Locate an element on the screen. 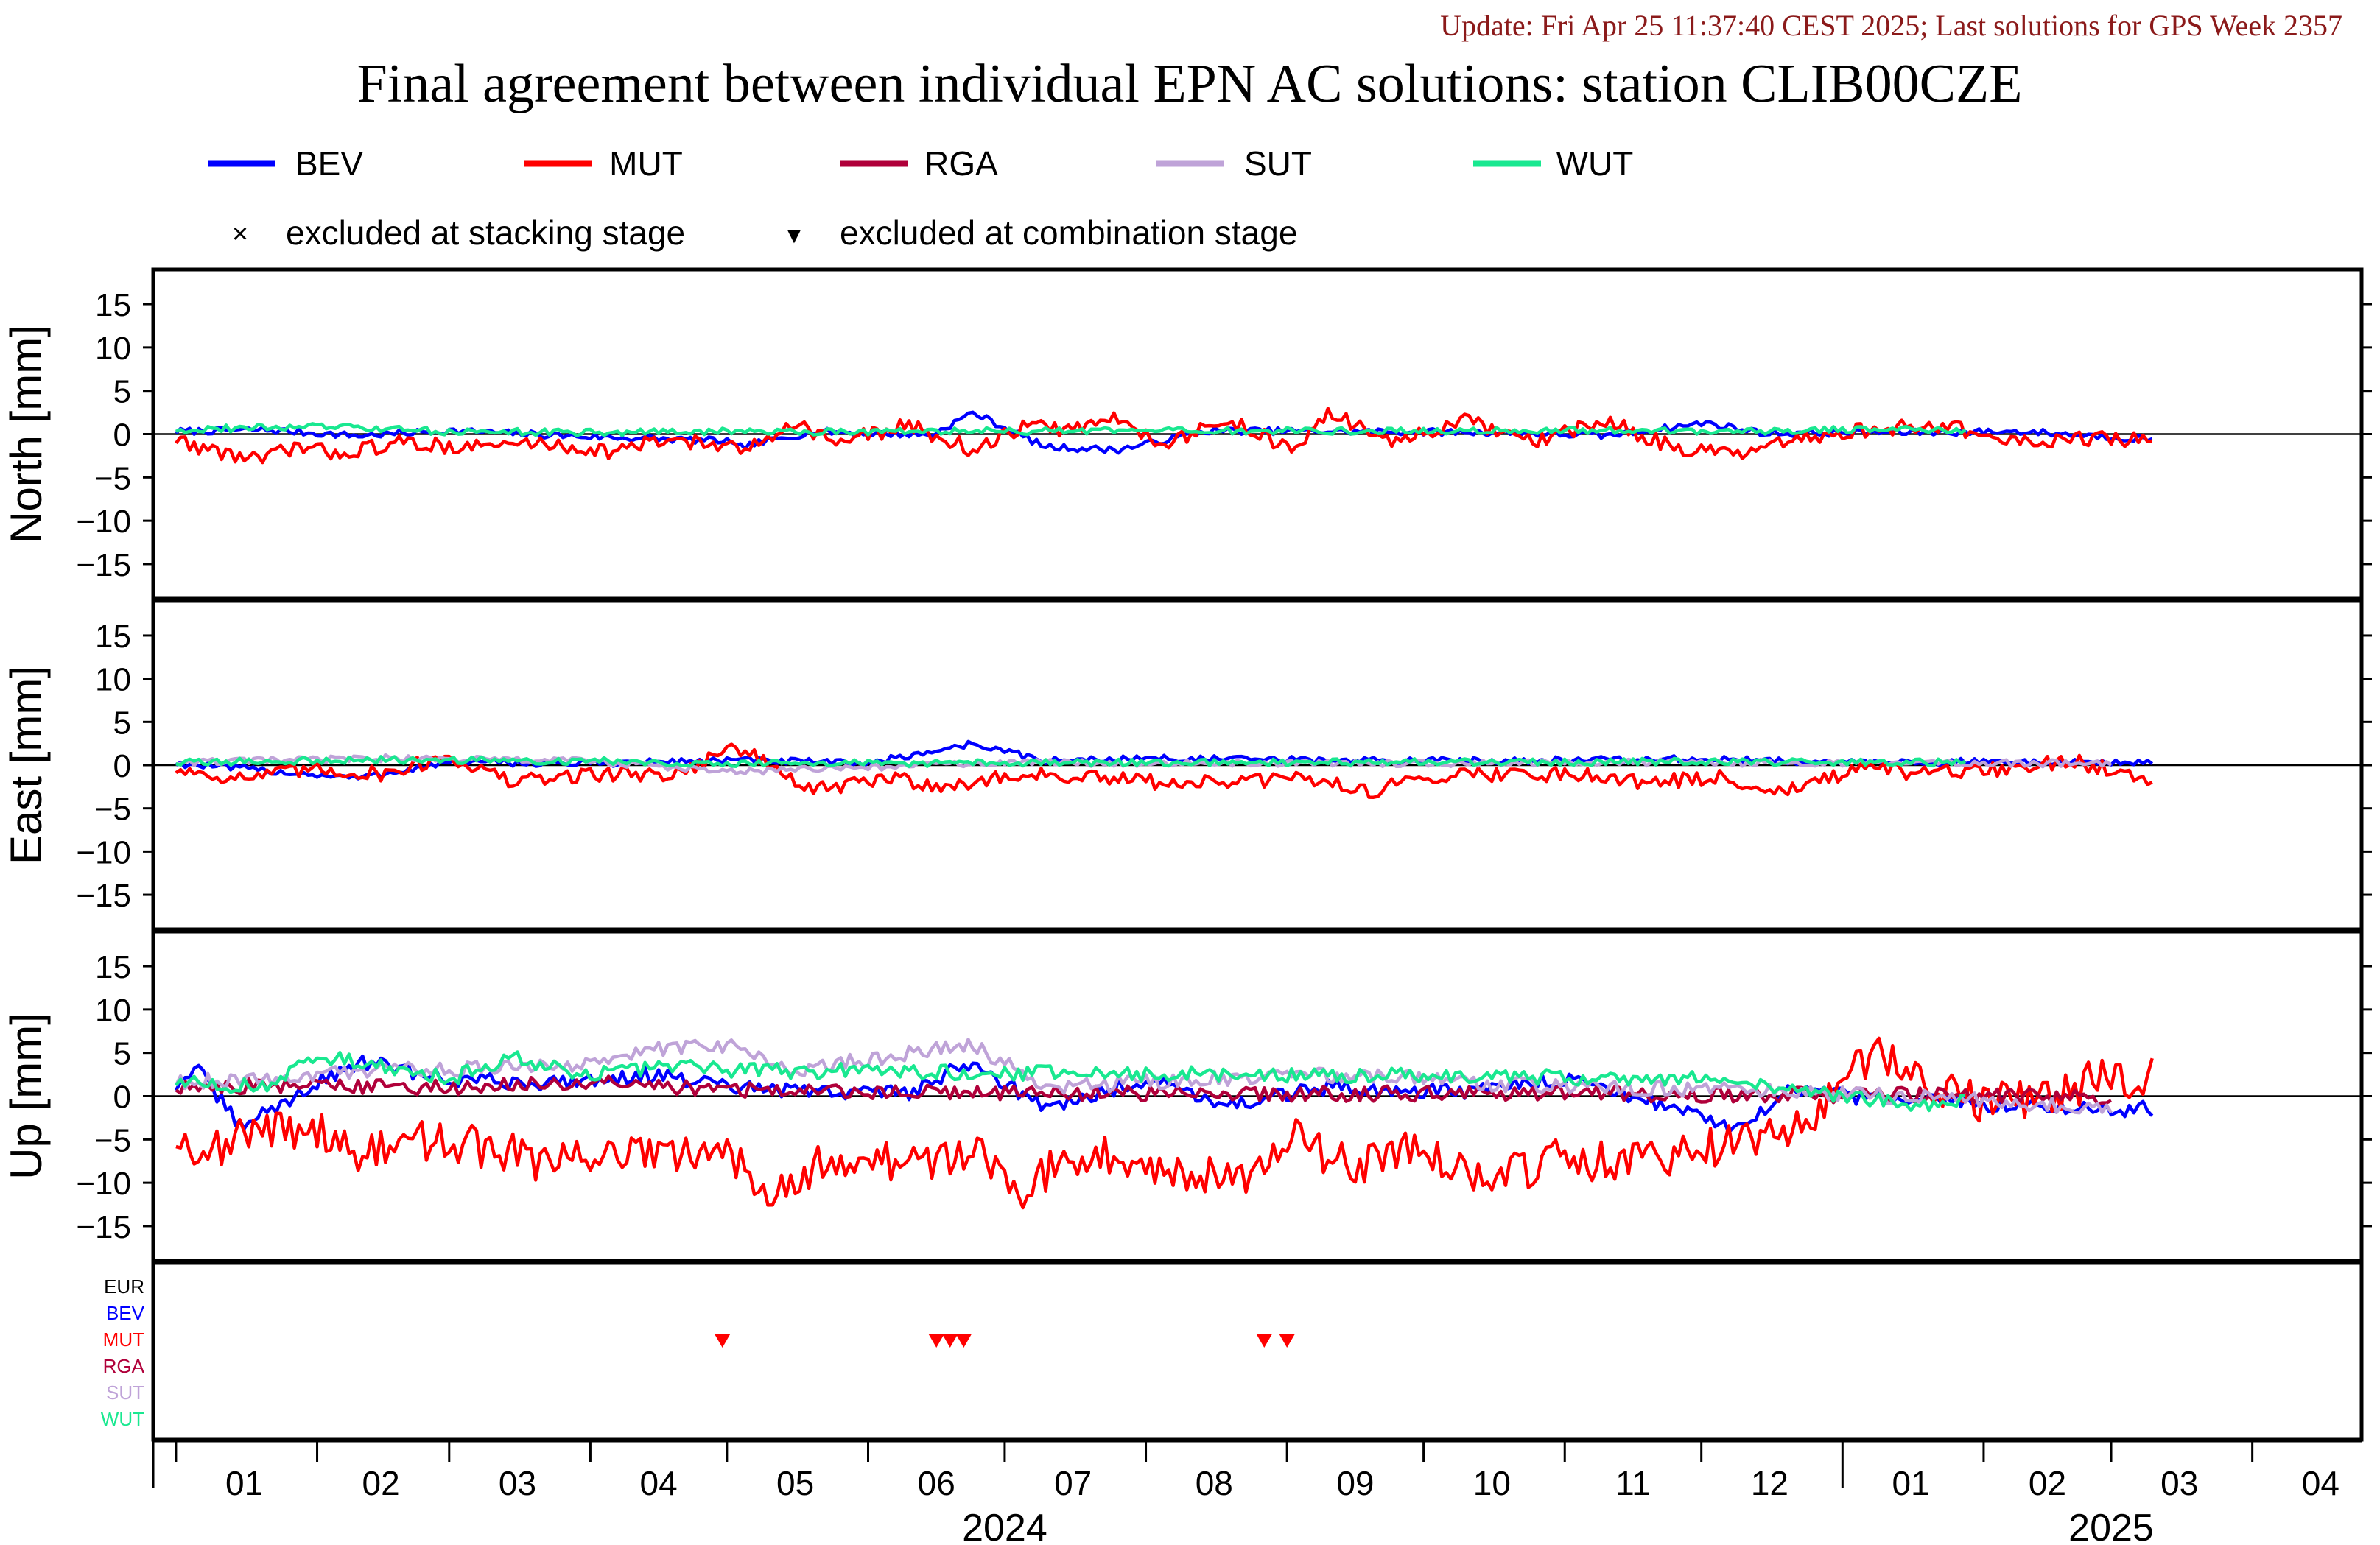 This screenshot has height=1545, width=2380. exclusion-row-label-wut: WUT is located at coordinates (122, 1419).